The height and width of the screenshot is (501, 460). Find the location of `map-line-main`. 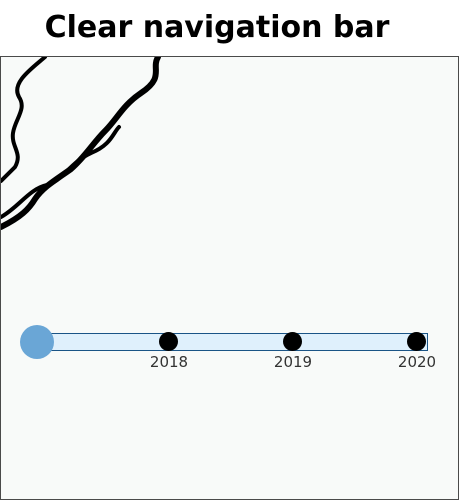

map-line-main is located at coordinates (81, 143).